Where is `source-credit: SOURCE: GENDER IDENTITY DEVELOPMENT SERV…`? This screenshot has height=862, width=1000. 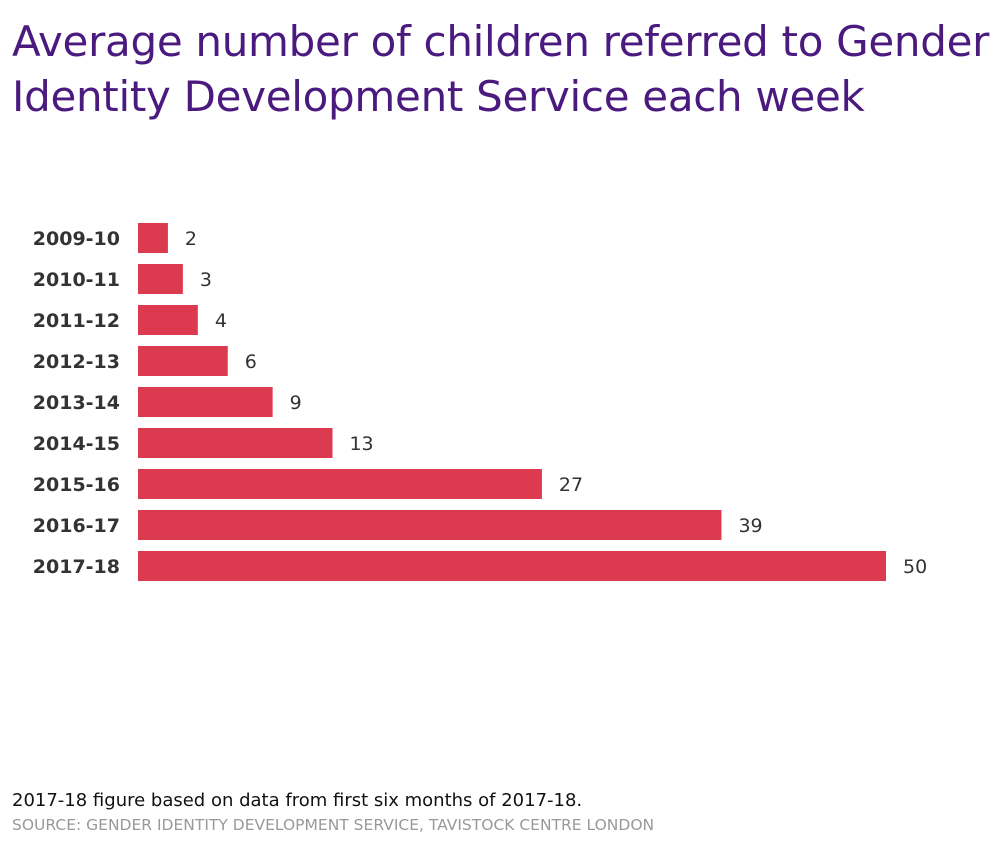
source-credit: SOURCE: GENDER IDENTITY DEVELOPMENT SERV… is located at coordinates (333, 825).